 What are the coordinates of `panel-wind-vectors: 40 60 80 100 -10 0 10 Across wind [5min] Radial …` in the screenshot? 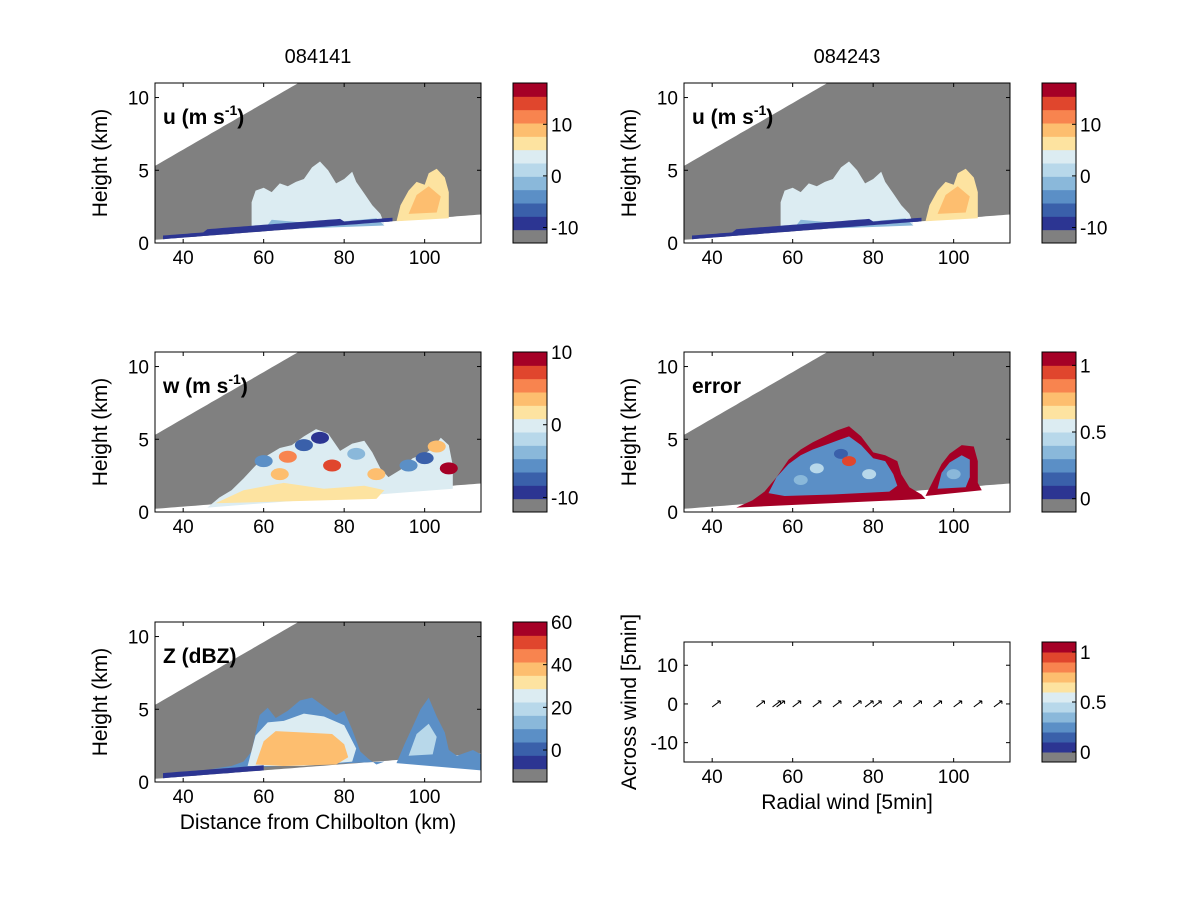 It's located at (814, 714).